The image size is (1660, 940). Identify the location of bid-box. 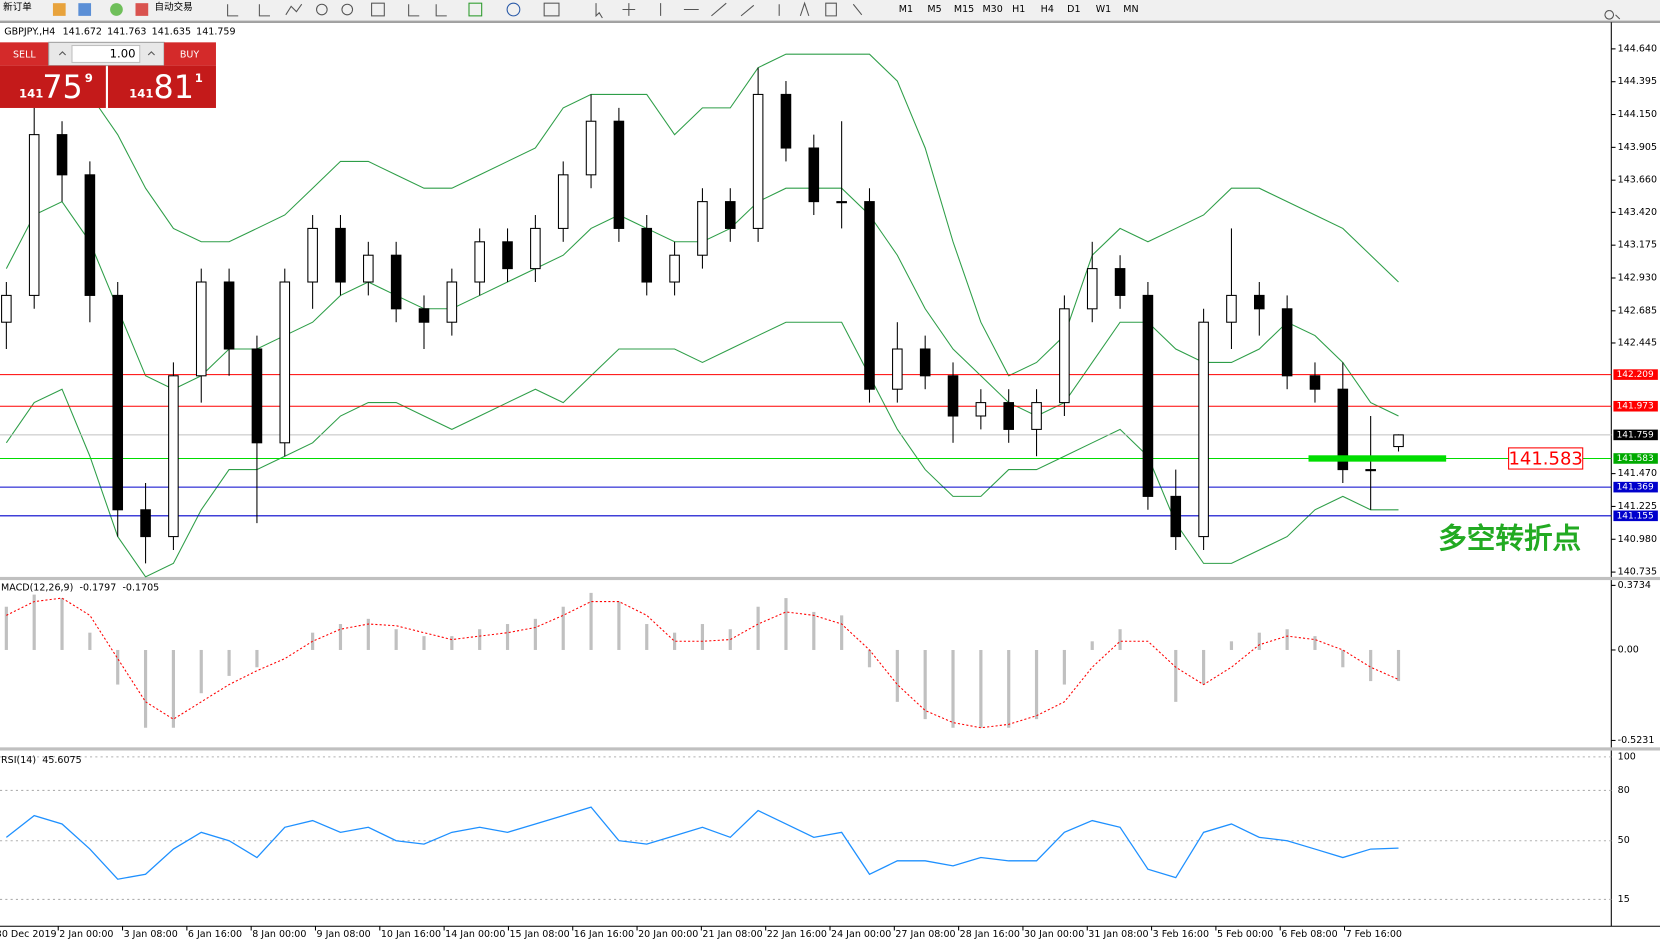
(53, 86).